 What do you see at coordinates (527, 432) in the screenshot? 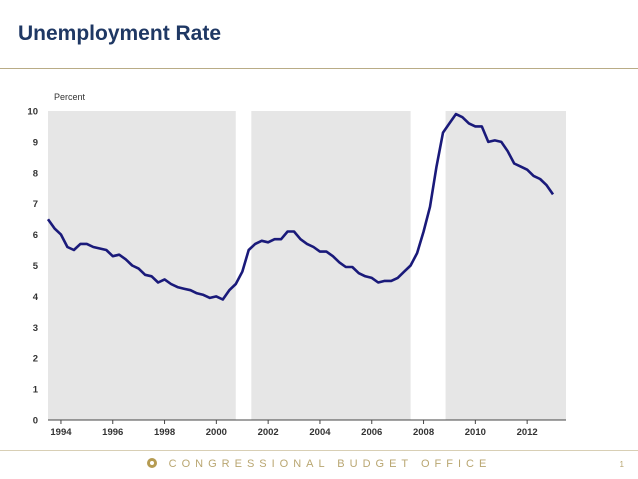
I see `x-tick-label: 2012` at bounding box center [527, 432].